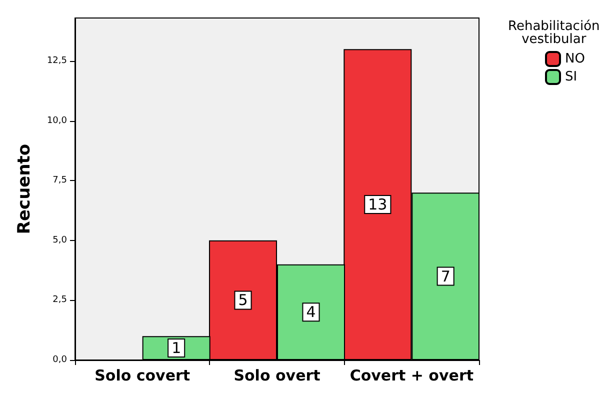 This screenshot has width=616, height=402. Describe the element at coordinates (378, 205) in the screenshot. I see `data-label: 13` at that location.